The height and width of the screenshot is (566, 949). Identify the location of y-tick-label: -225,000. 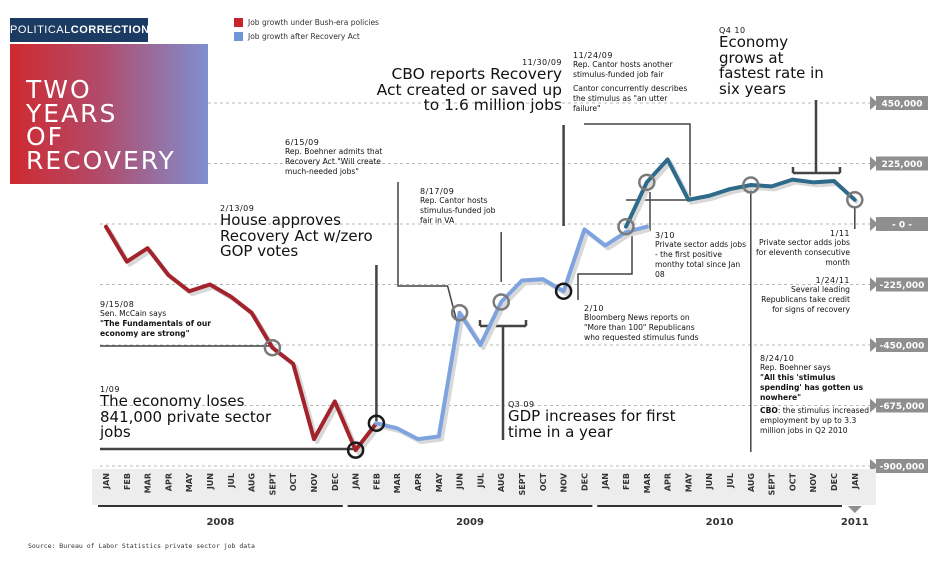
(902, 286).